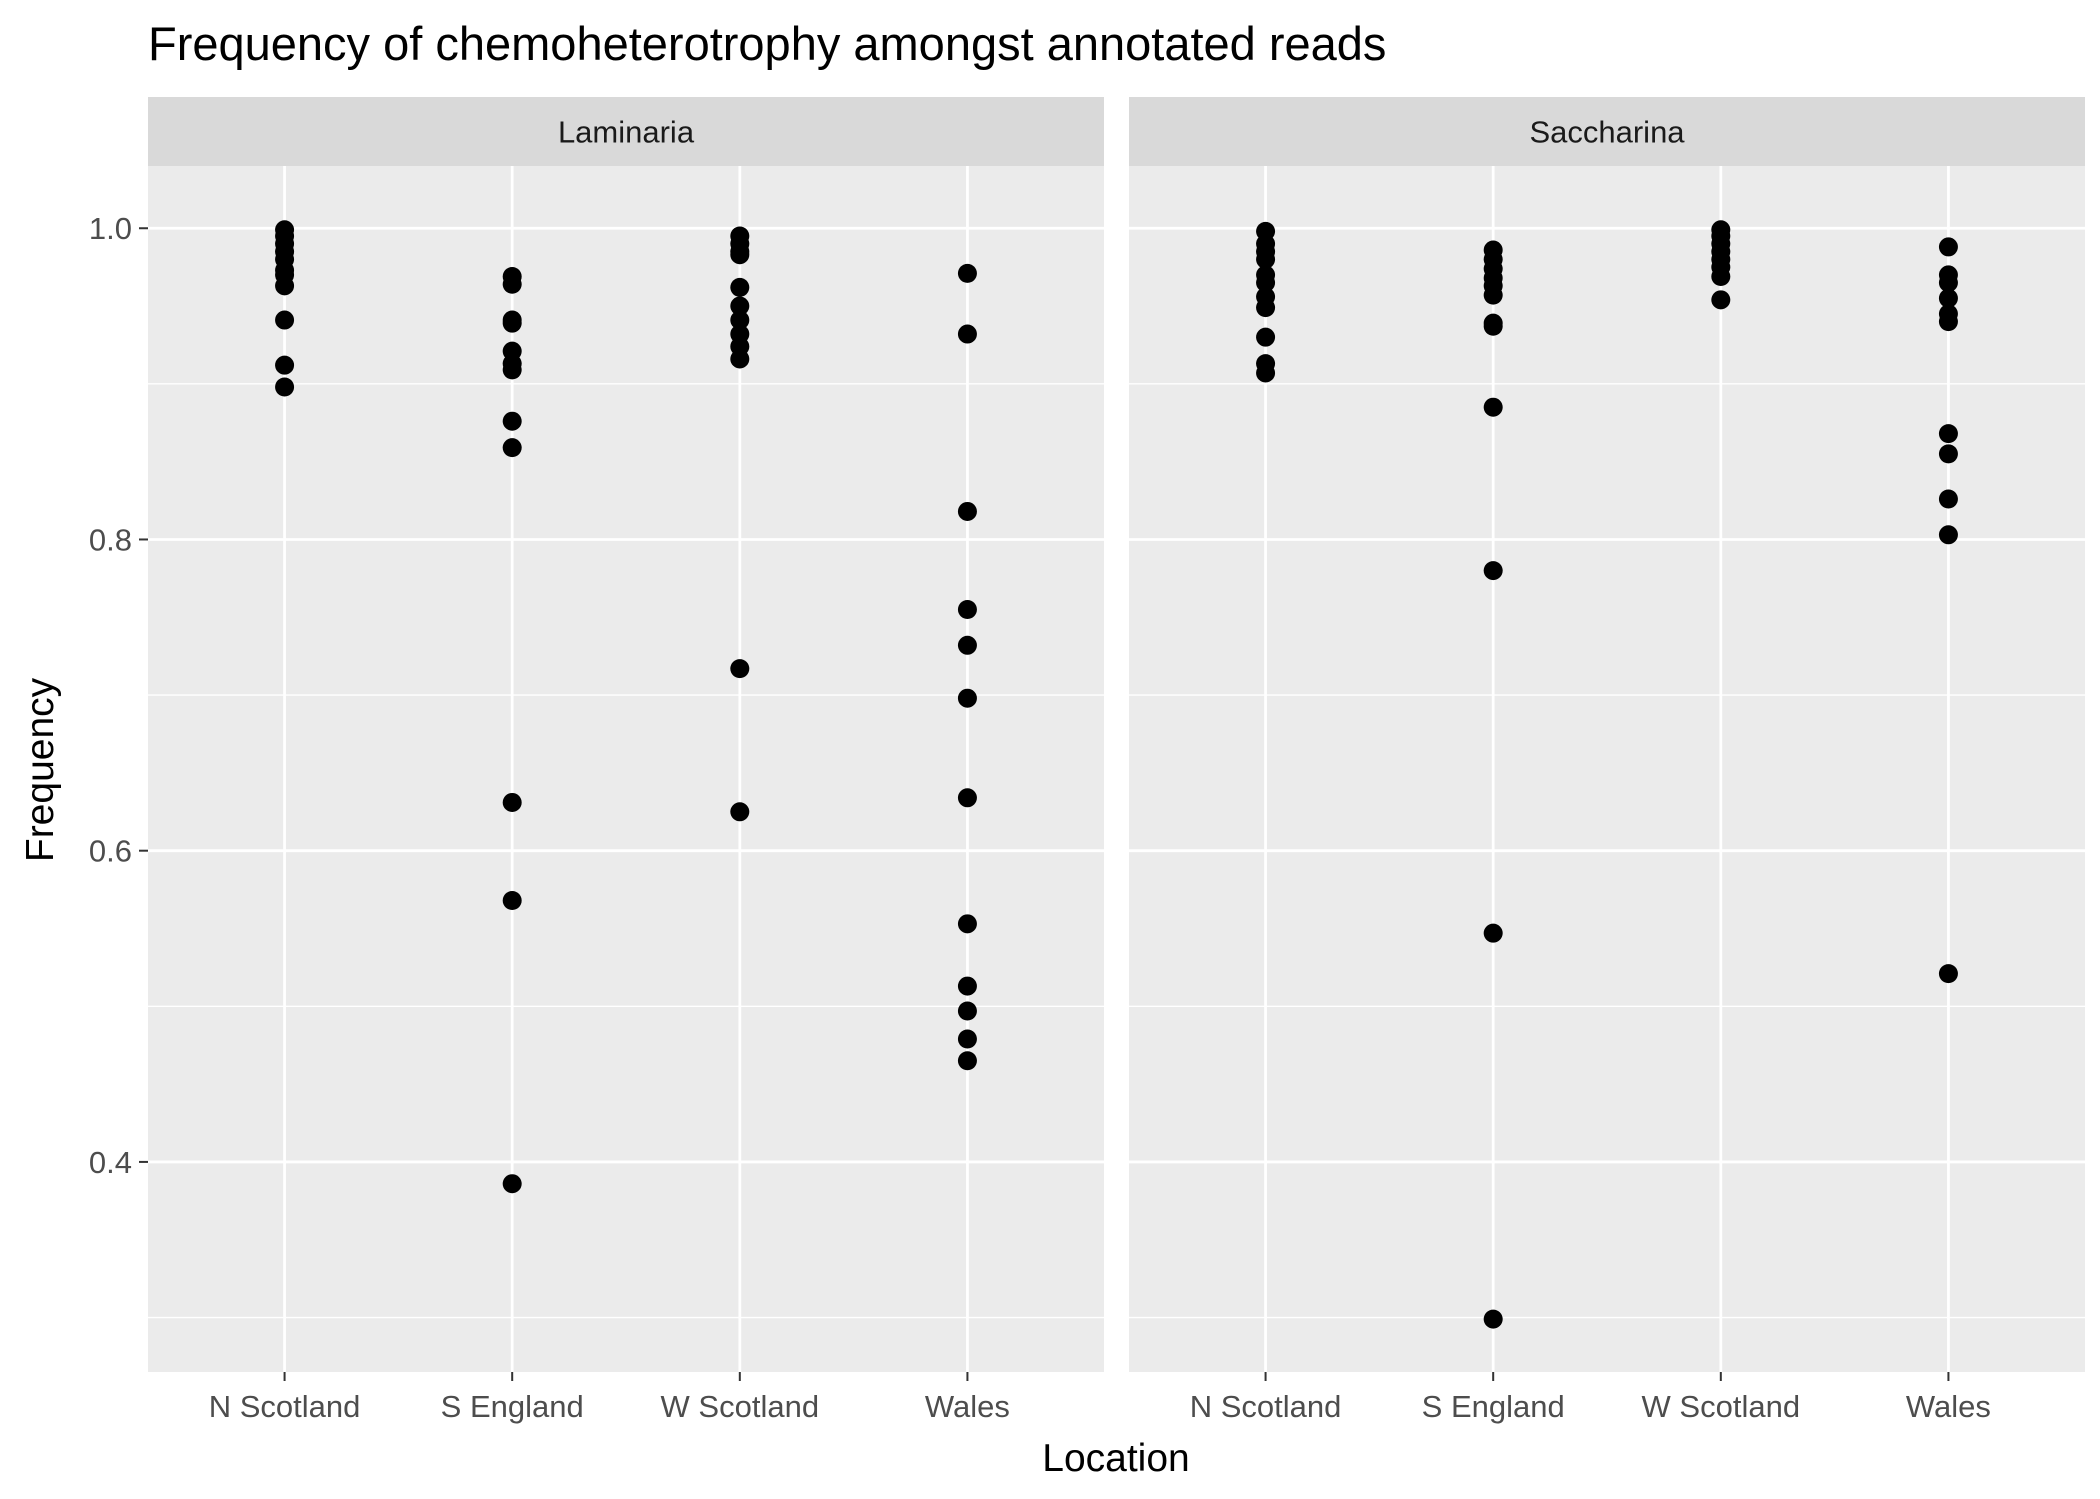 This screenshot has width=2100, height=1499. Describe the element at coordinates (1115, 1458) in the screenshot. I see `x-axis-title: Location` at that location.